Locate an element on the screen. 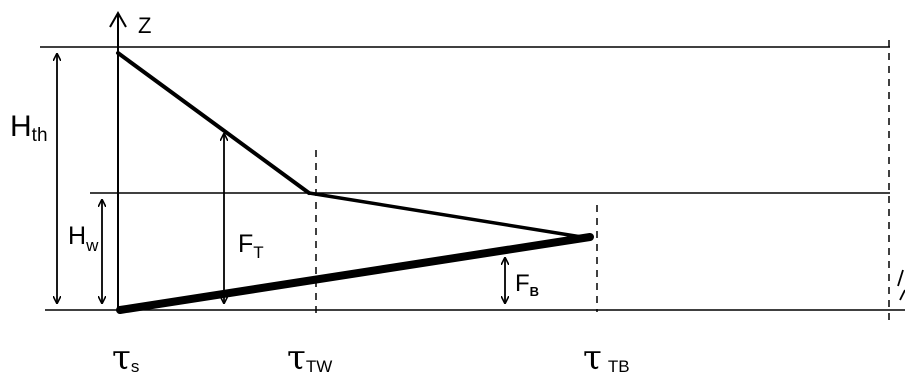 The height and width of the screenshot is (379, 905). tau-tw-label: τTW is located at coordinates (309, 358).